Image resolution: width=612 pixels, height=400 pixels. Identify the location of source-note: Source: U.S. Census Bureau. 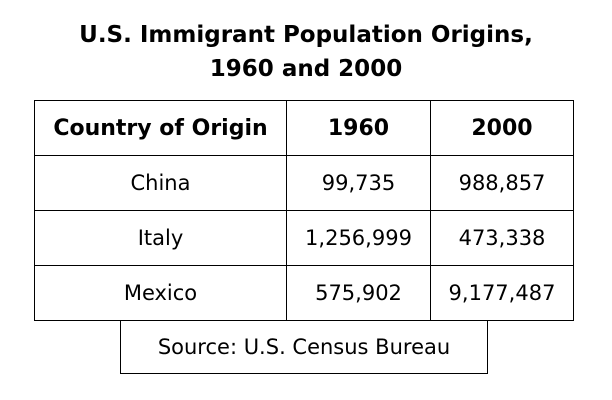
(304, 347).